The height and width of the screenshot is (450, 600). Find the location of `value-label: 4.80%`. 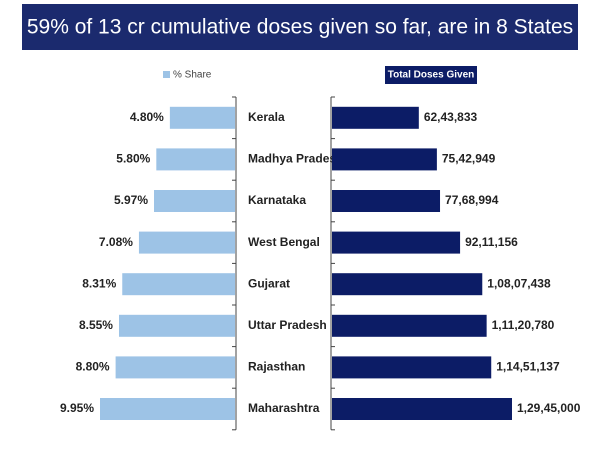

value-label: 4.80% is located at coordinates (147, 117).